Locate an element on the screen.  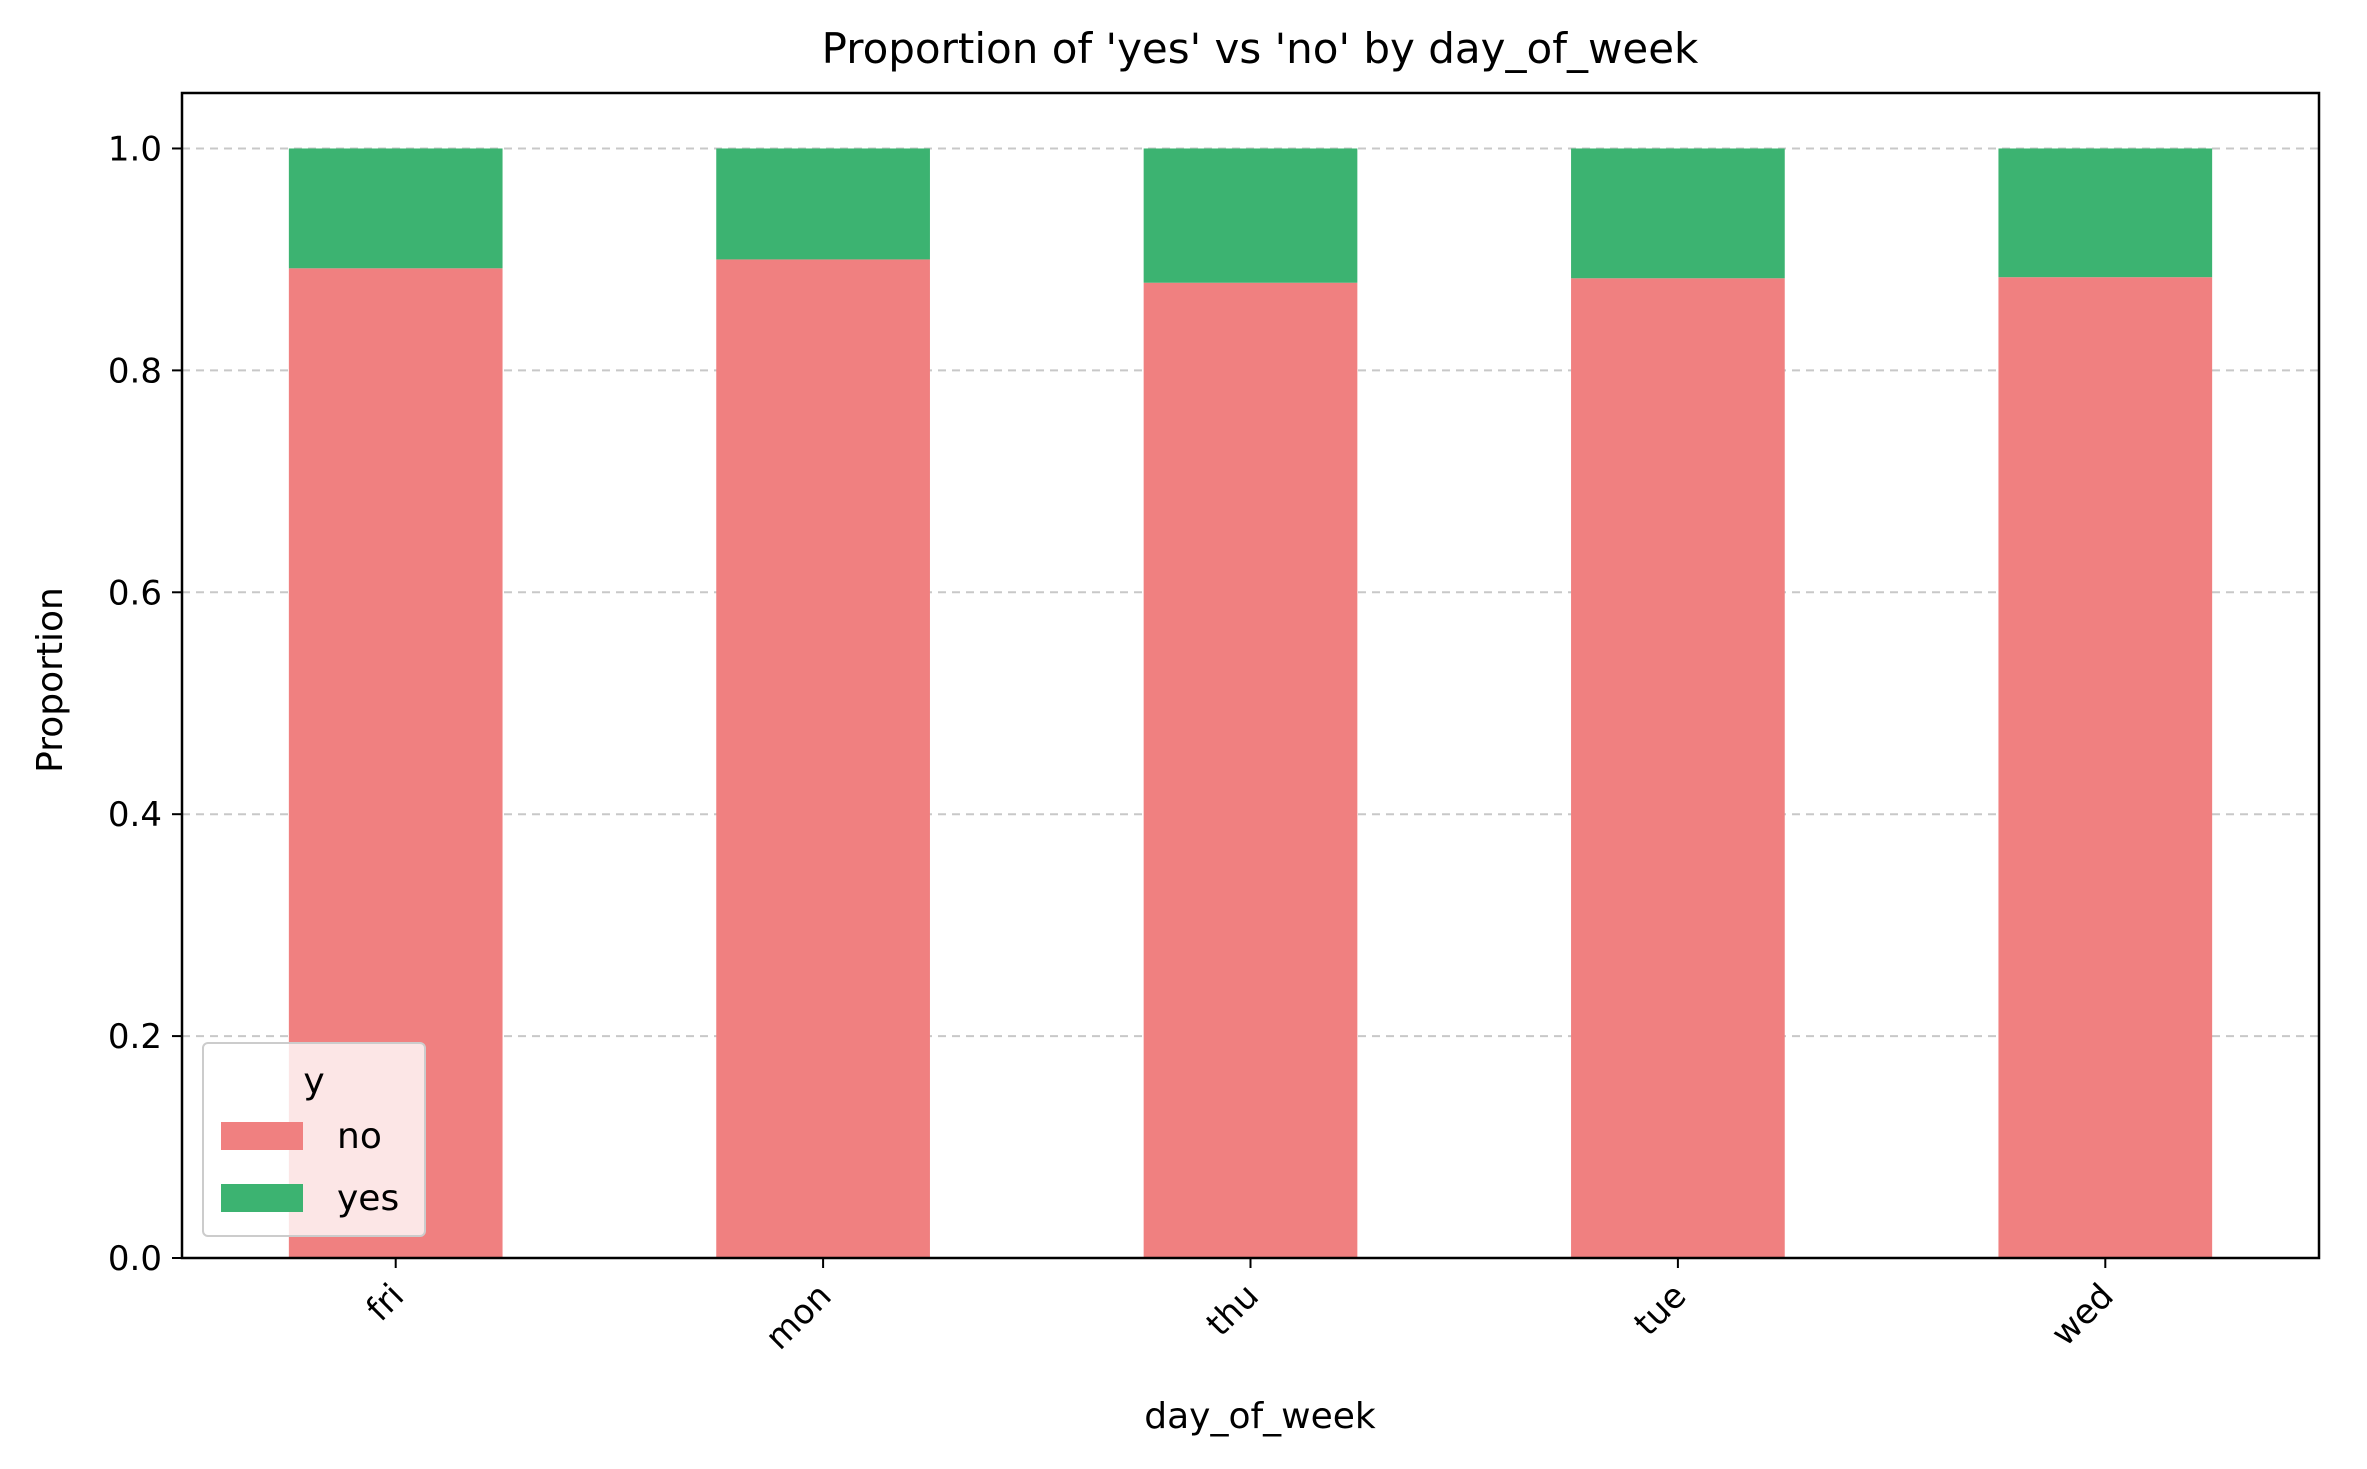
legend-swatch-no is located at coordinates (262, 1136).